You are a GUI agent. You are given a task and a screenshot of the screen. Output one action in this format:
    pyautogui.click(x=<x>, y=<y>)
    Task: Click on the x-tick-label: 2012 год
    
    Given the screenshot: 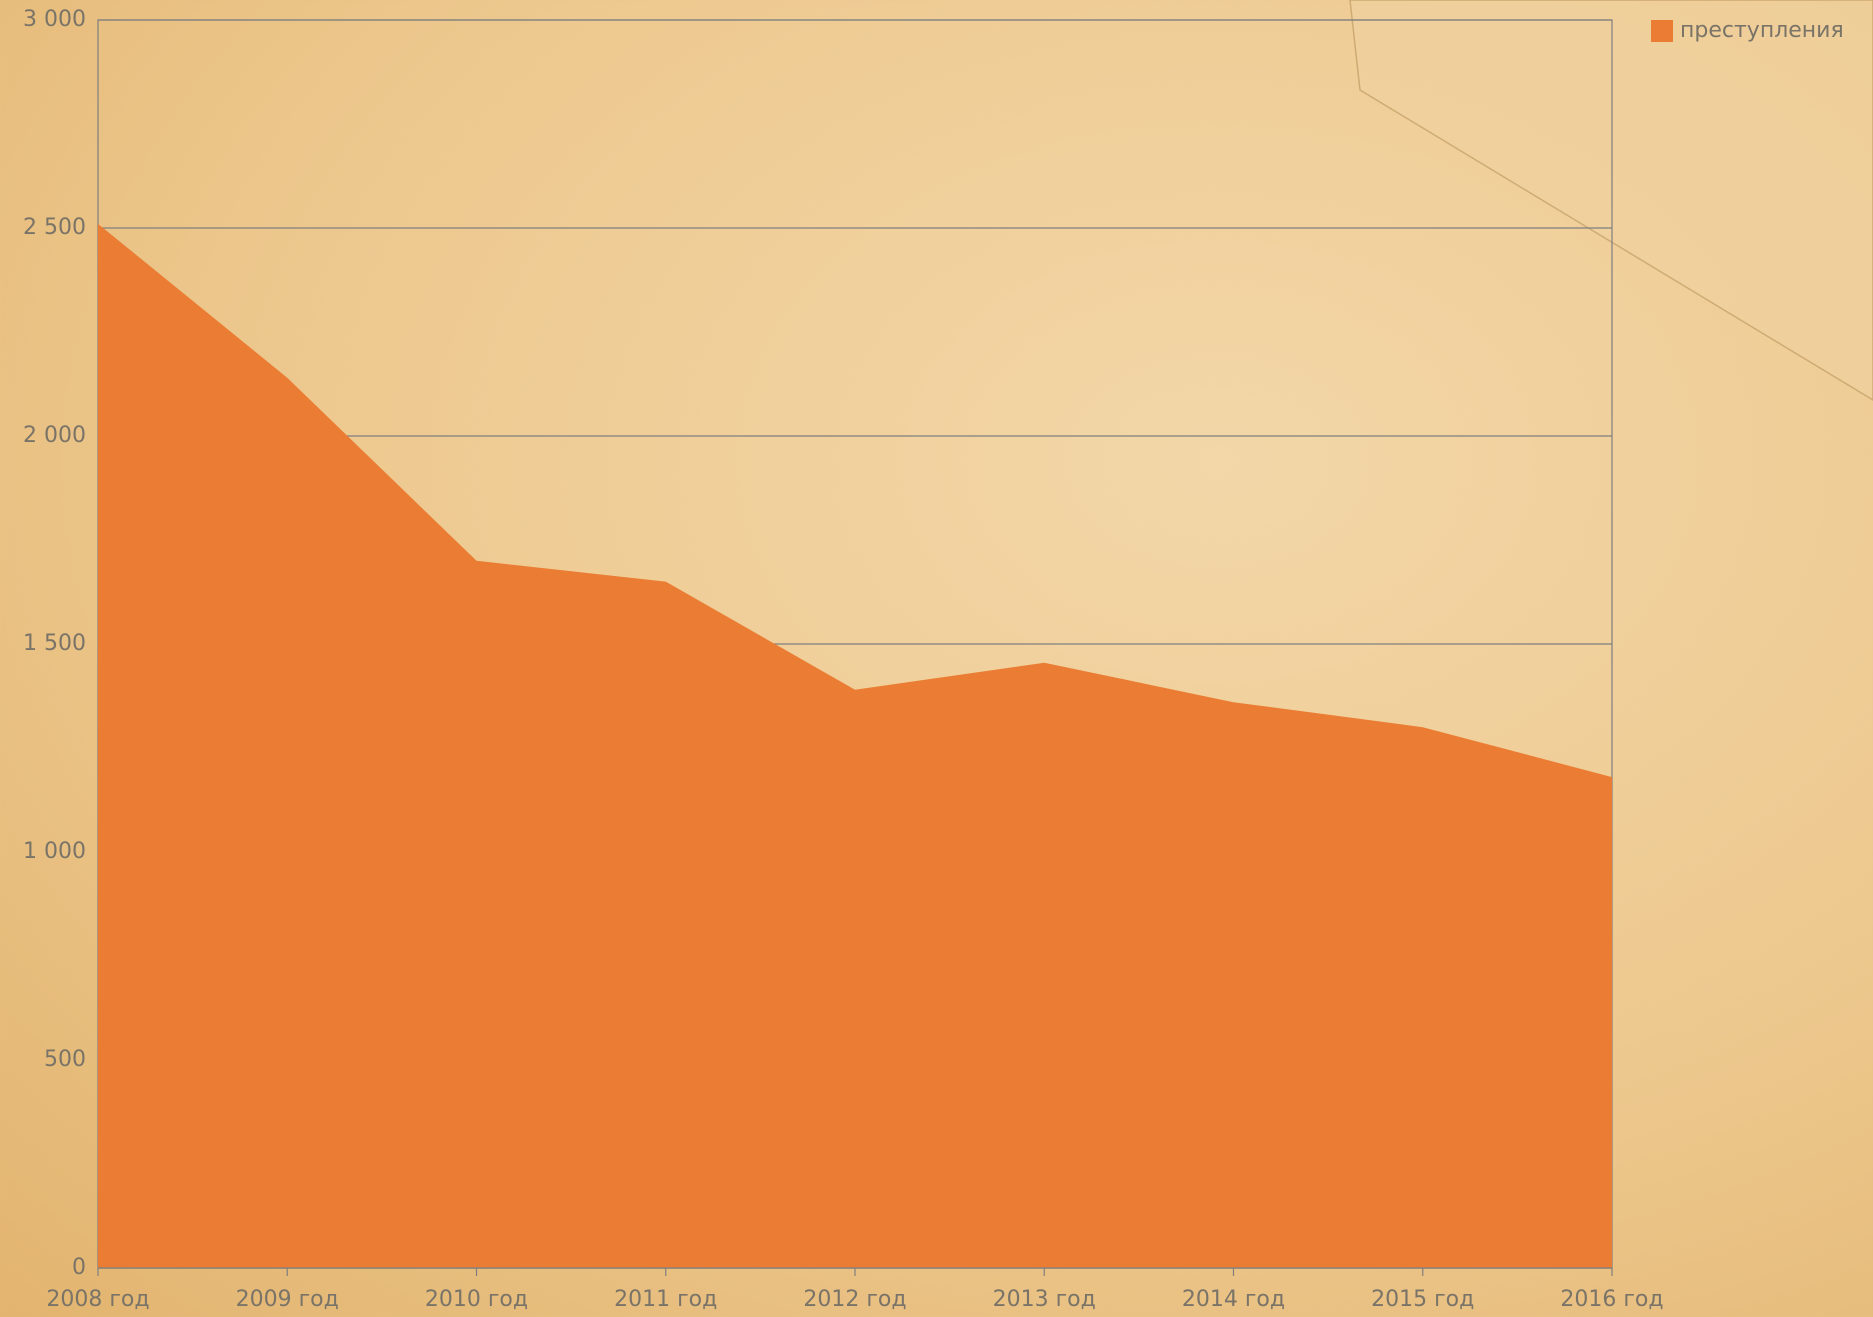 What is the action you would take?
    pyautogui.click(x=854, y=1299)
    